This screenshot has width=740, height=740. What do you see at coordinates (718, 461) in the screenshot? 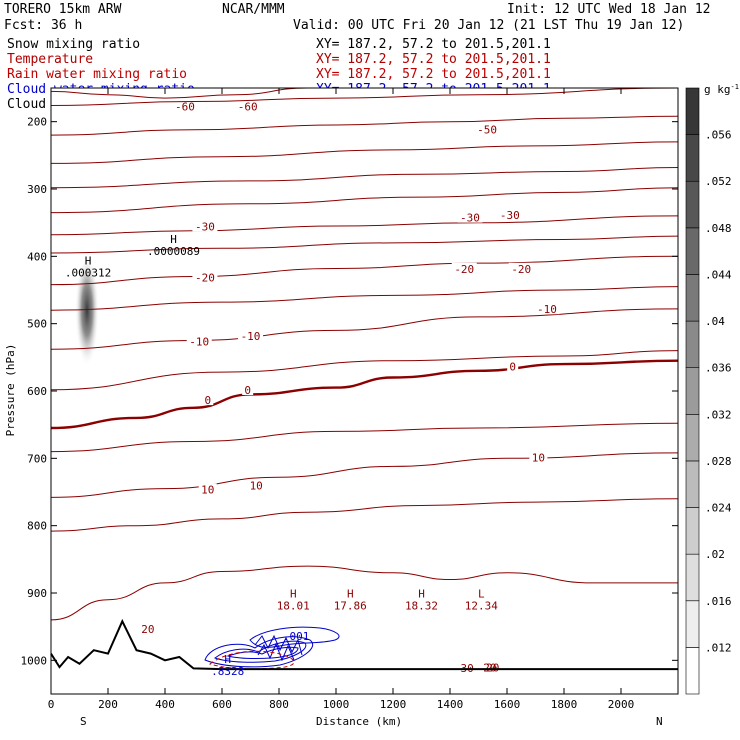
I see `colorbar-tick-label: .028` at bounding box center [718, 461].